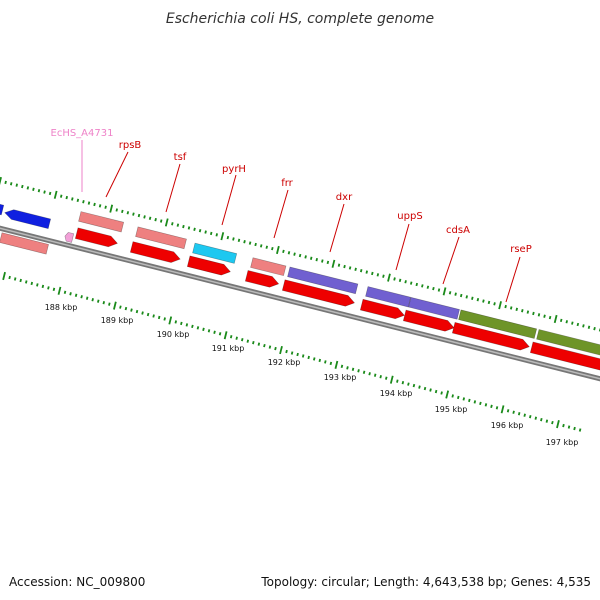 The height and width of the screenshot is (600, 600). Describe the element at coordinates (564, 356) in the screenshot. I see `cds-next` at that location.